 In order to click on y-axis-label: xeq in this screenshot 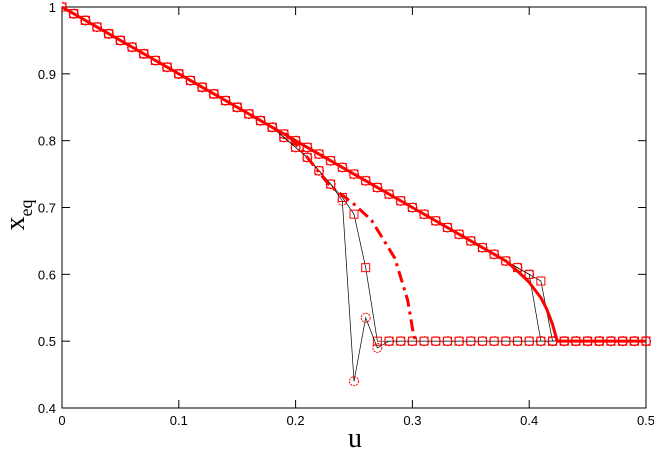, I will do `click(18, 215)`.